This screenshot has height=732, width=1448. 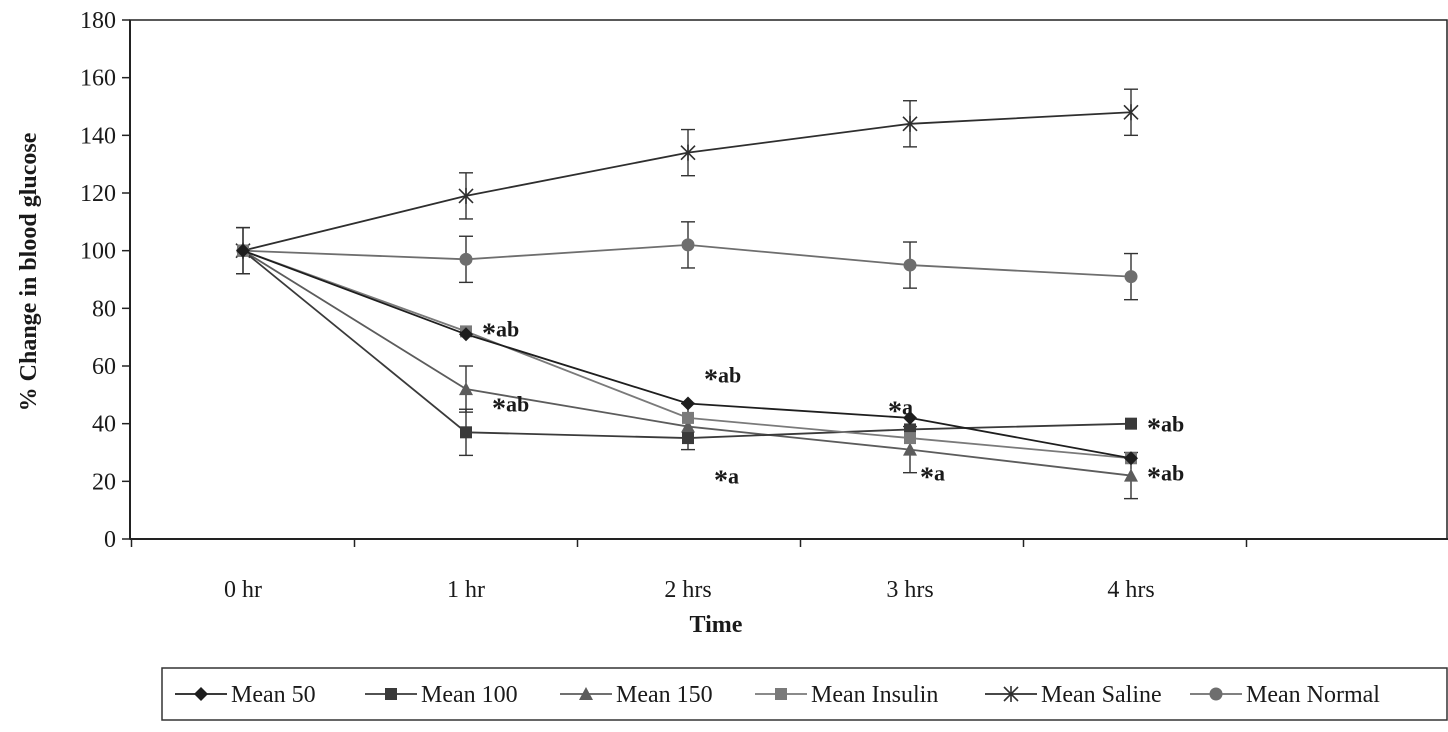 I want to click on legend-label: Mean Normal, so click(x=1313, y=695).